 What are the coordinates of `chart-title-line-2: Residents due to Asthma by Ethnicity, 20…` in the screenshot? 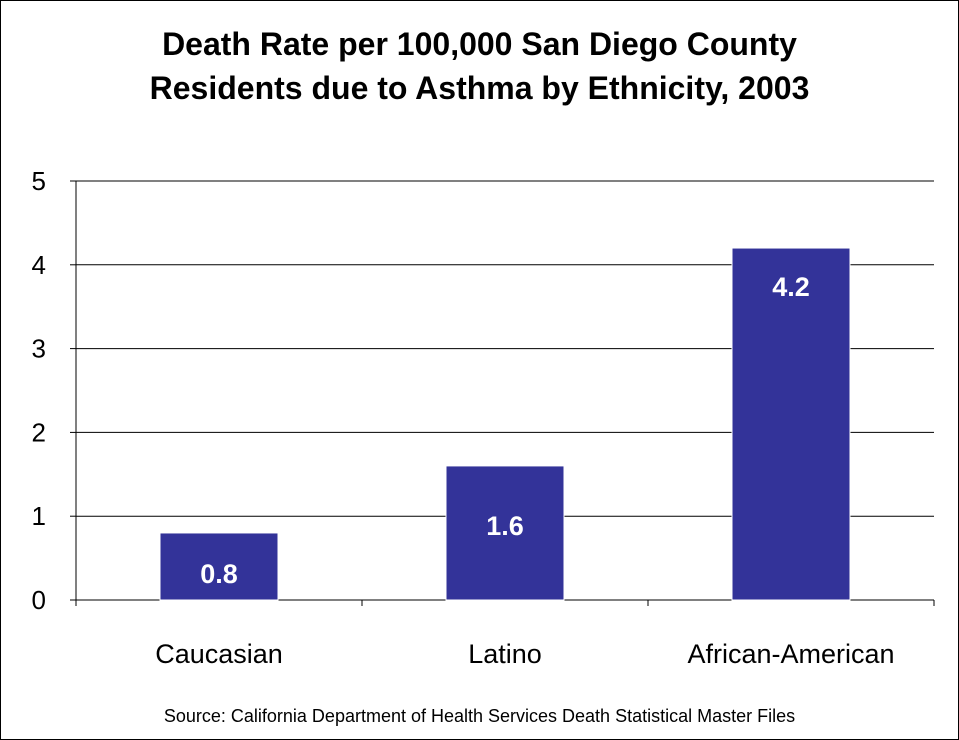 It's located at (479, 88).